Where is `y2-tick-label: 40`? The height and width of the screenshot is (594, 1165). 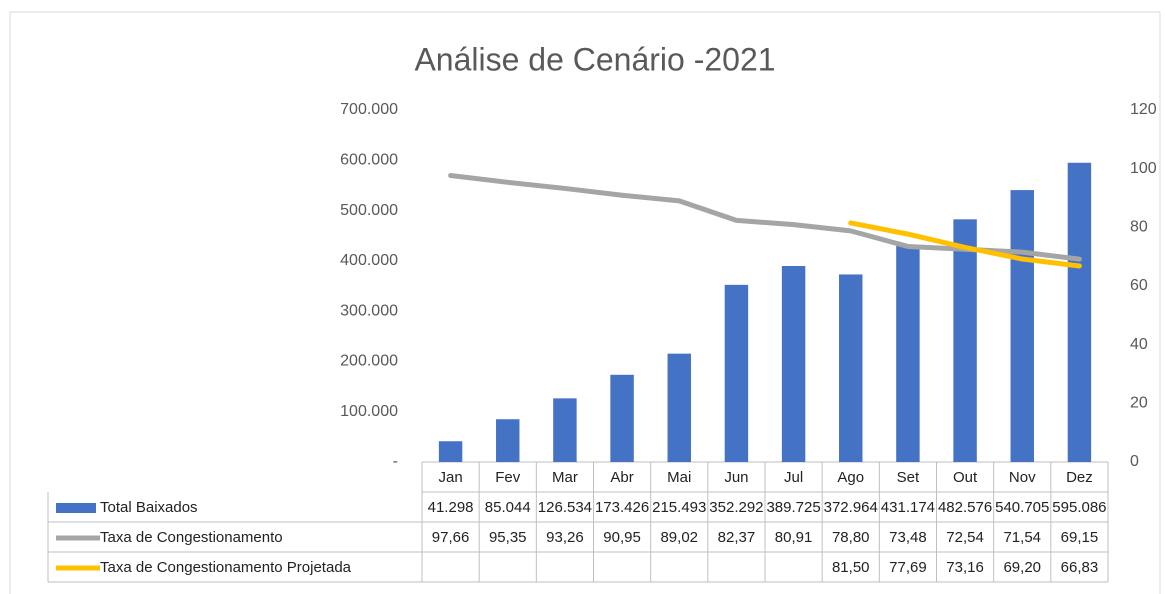 y2-tick-label: 40 is located at coordinates (1139, 344).